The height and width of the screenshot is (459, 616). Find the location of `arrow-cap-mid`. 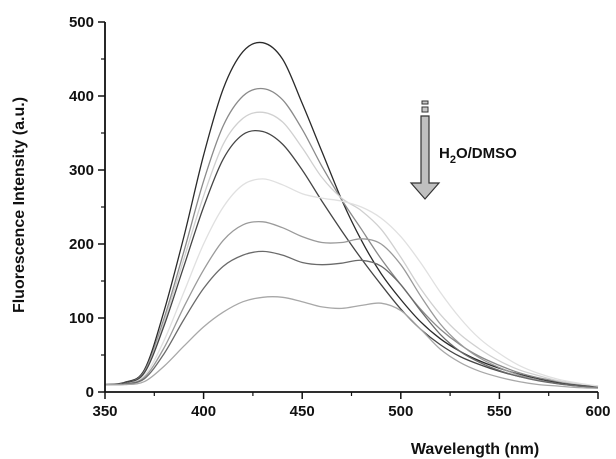

arrow-cap-mid is located at coordinates (425, 109).